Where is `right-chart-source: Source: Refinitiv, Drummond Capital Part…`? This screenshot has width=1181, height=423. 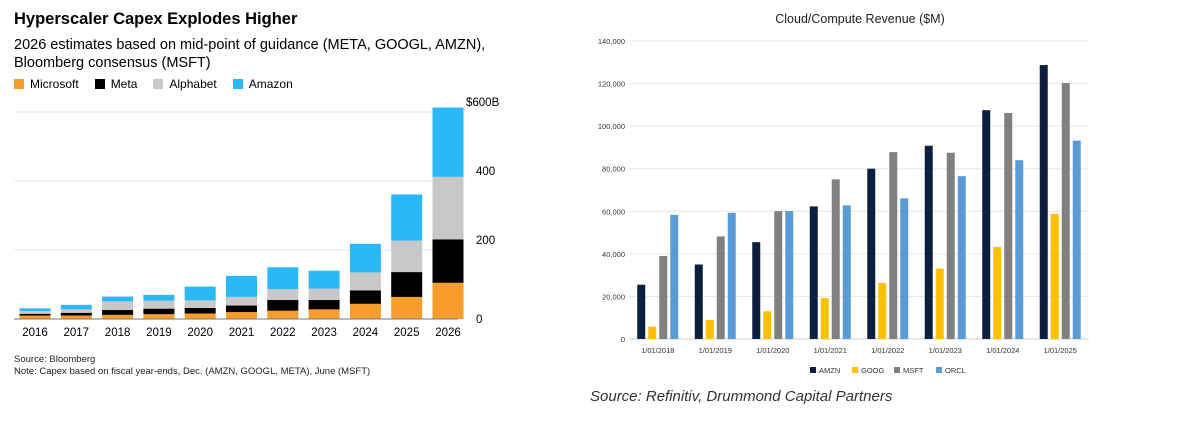
right-chart-source: Source: Refinitiv, Drummond Capital Part… is located at coordinates (741, 396).